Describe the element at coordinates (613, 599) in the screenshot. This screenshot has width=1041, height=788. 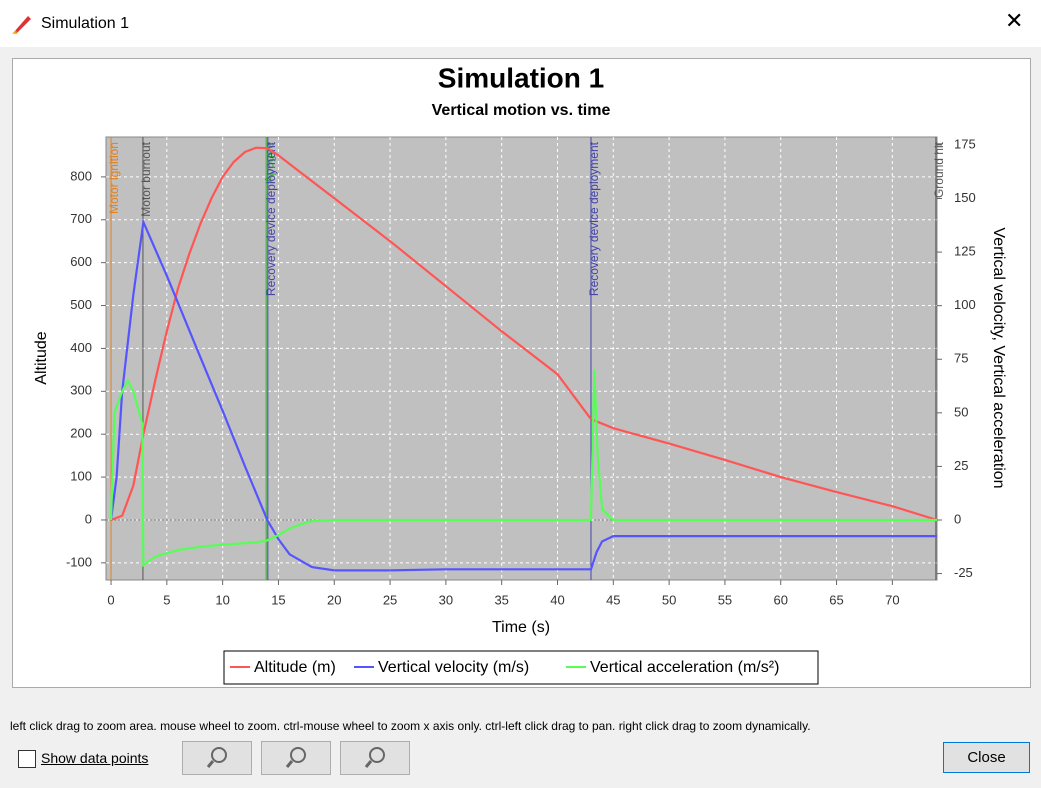
I see `x-tick-label: 45` at that location.